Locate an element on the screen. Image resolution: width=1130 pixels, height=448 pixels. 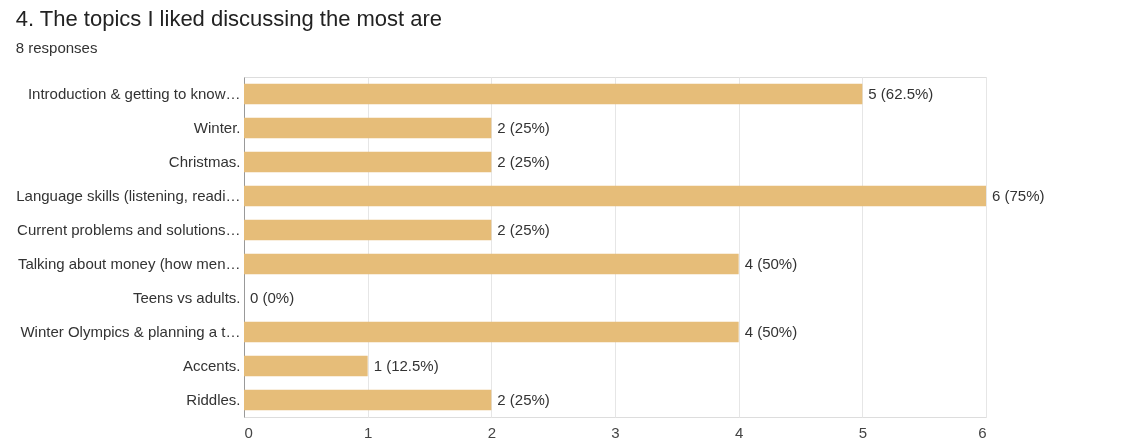
y-tick-label: Riddles. is located at coordinates (213, 399).